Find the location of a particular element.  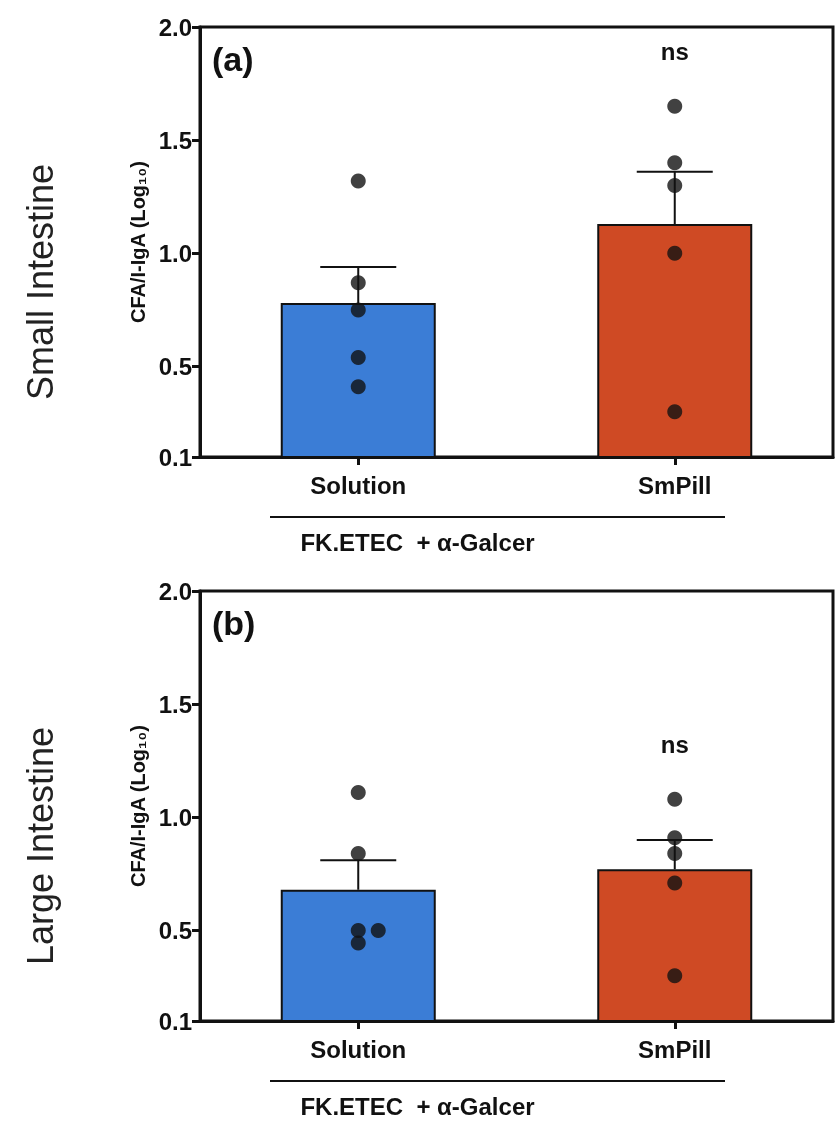

annotation: (a) is located at coordinates (233, 59).